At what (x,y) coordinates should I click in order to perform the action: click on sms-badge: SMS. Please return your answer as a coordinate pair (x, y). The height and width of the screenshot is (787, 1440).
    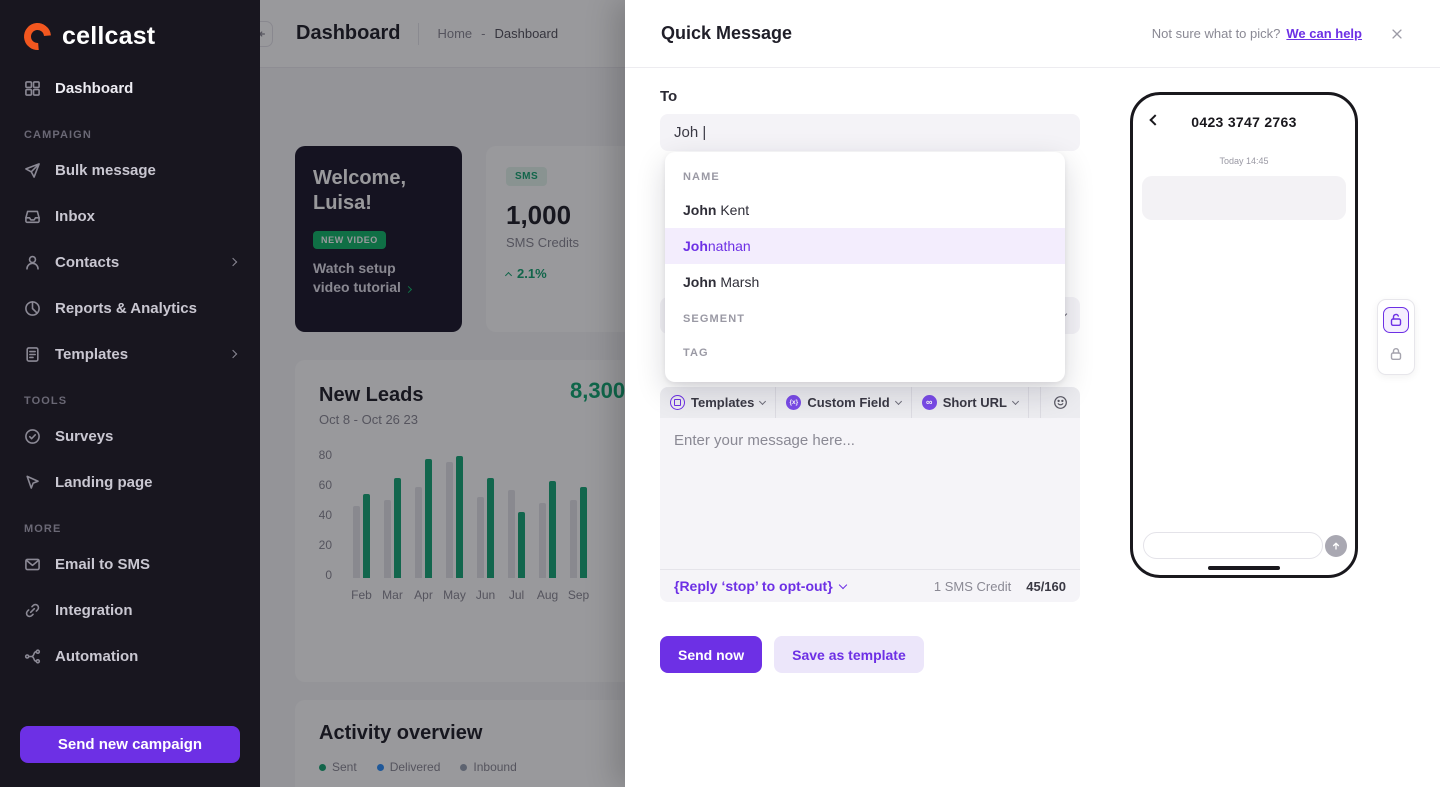
    Looking at the image, I should click on (527, 176).